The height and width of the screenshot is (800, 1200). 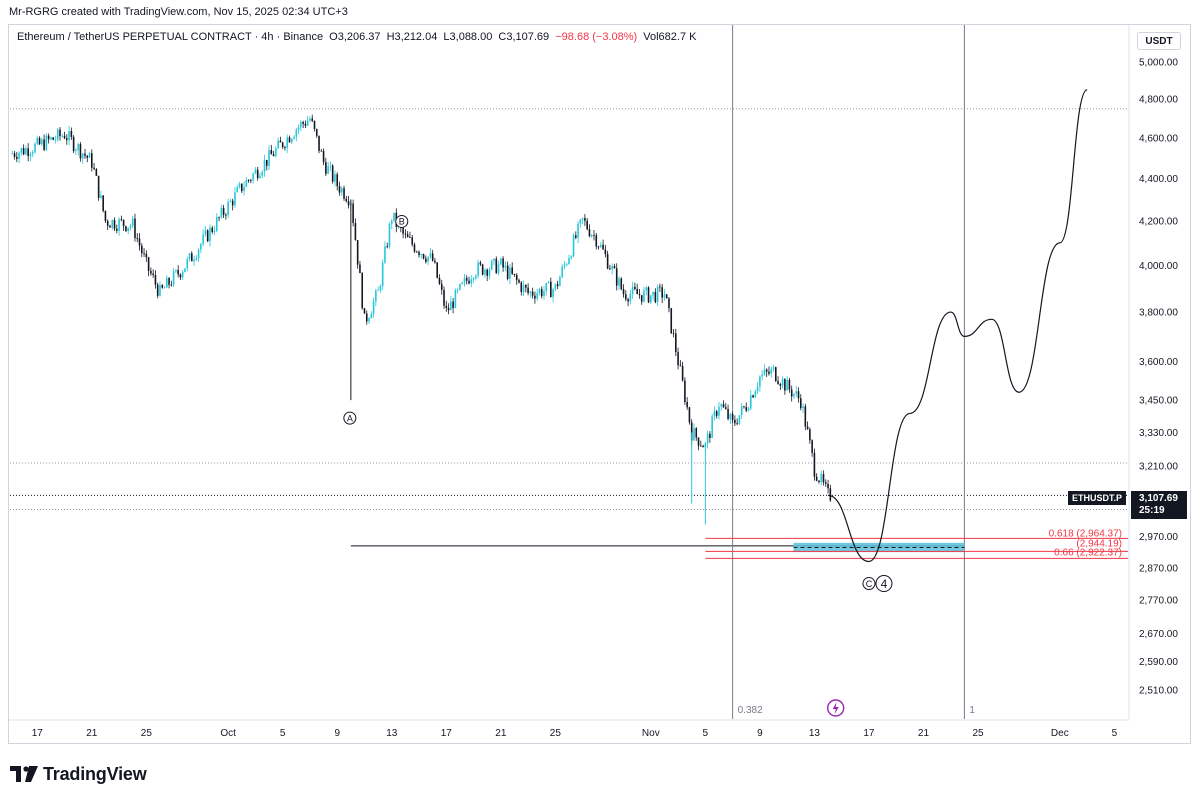 I want to click on time-tick-1: 21, so click(x=92, y=733).